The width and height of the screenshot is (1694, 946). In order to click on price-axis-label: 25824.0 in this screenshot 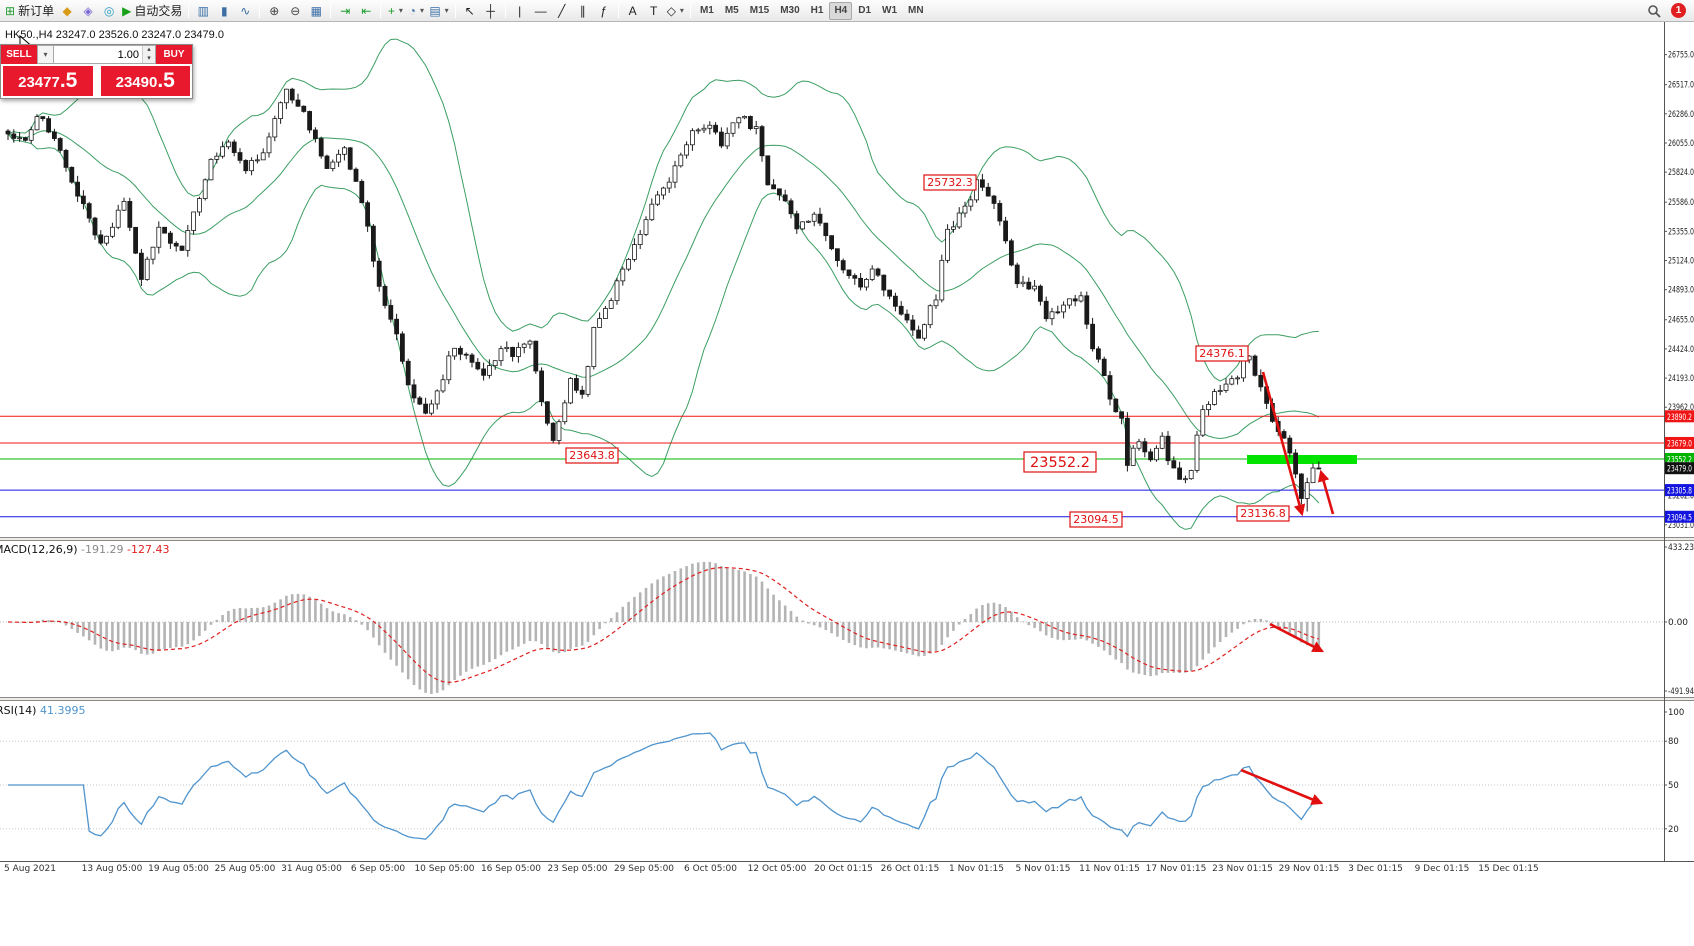, I will do `click(1681, 173)`.